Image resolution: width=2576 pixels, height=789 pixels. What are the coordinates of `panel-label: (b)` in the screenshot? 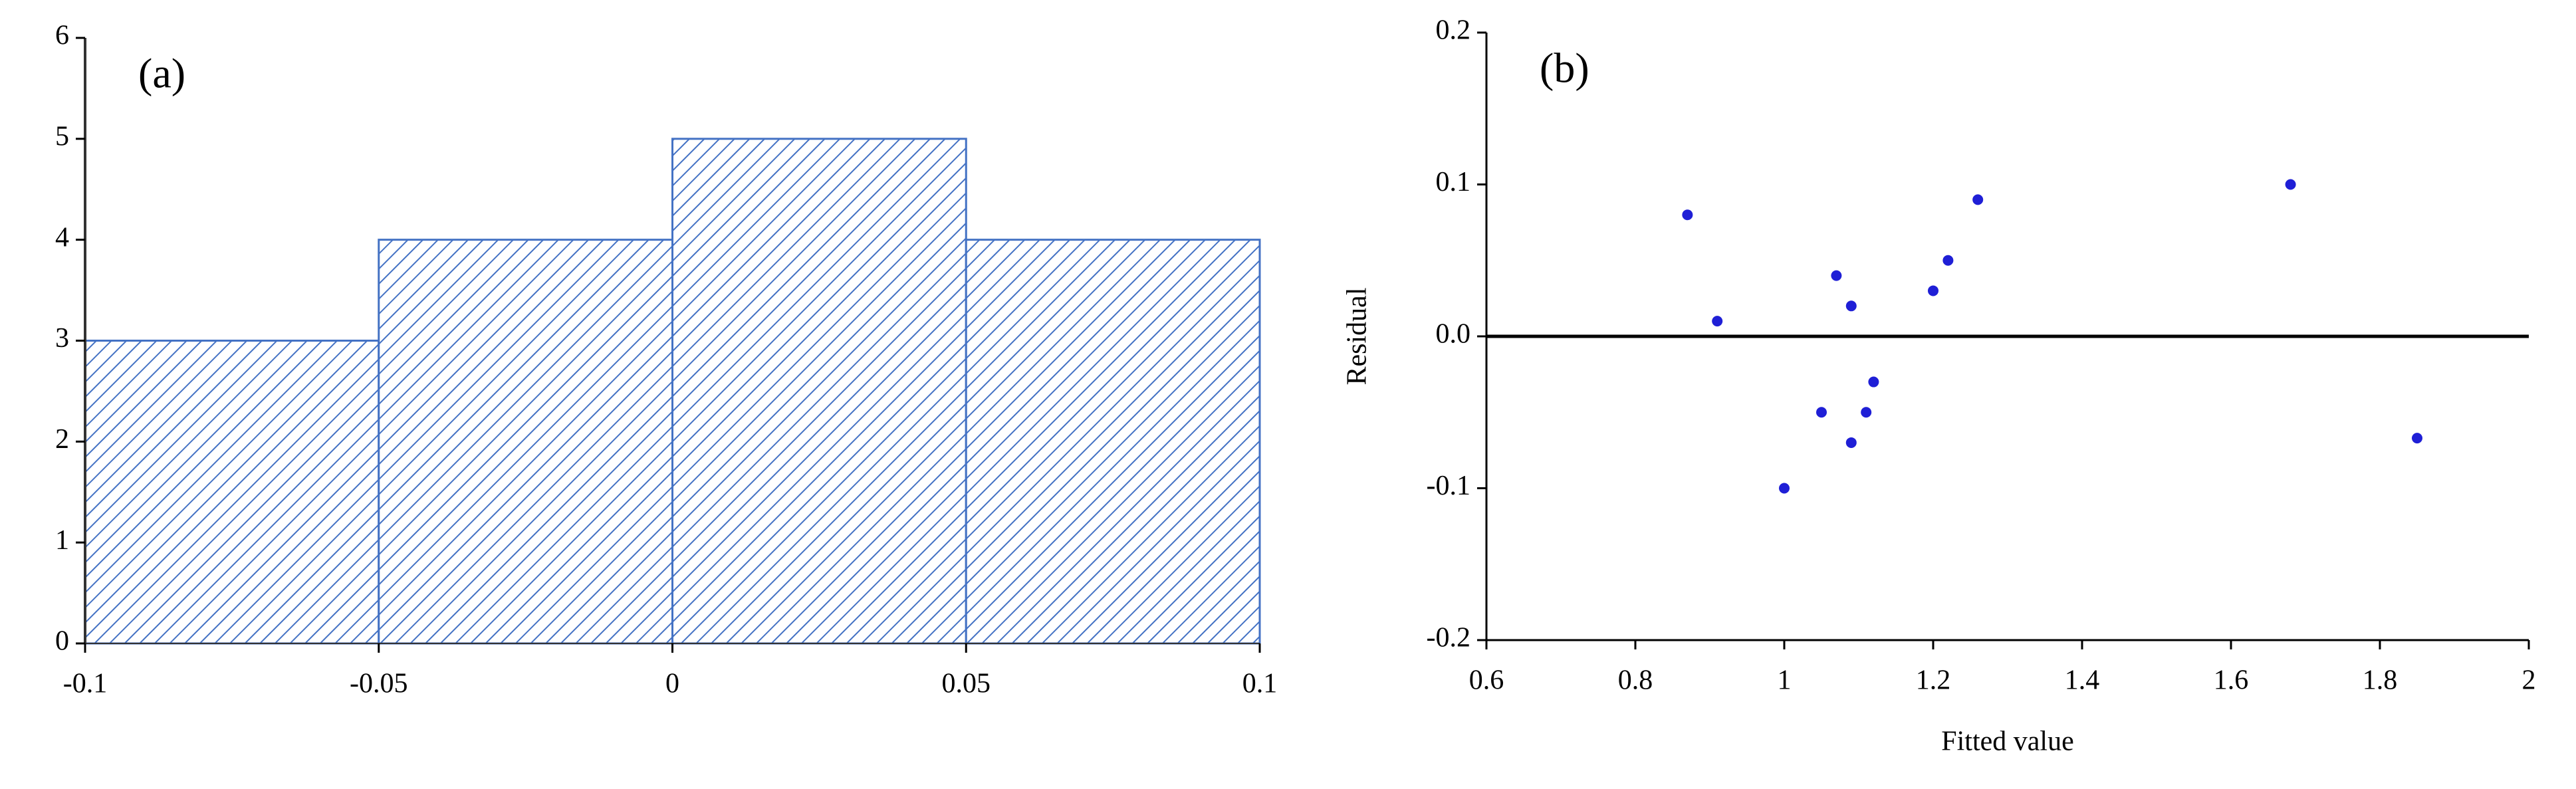 It's located at (1564, 68).